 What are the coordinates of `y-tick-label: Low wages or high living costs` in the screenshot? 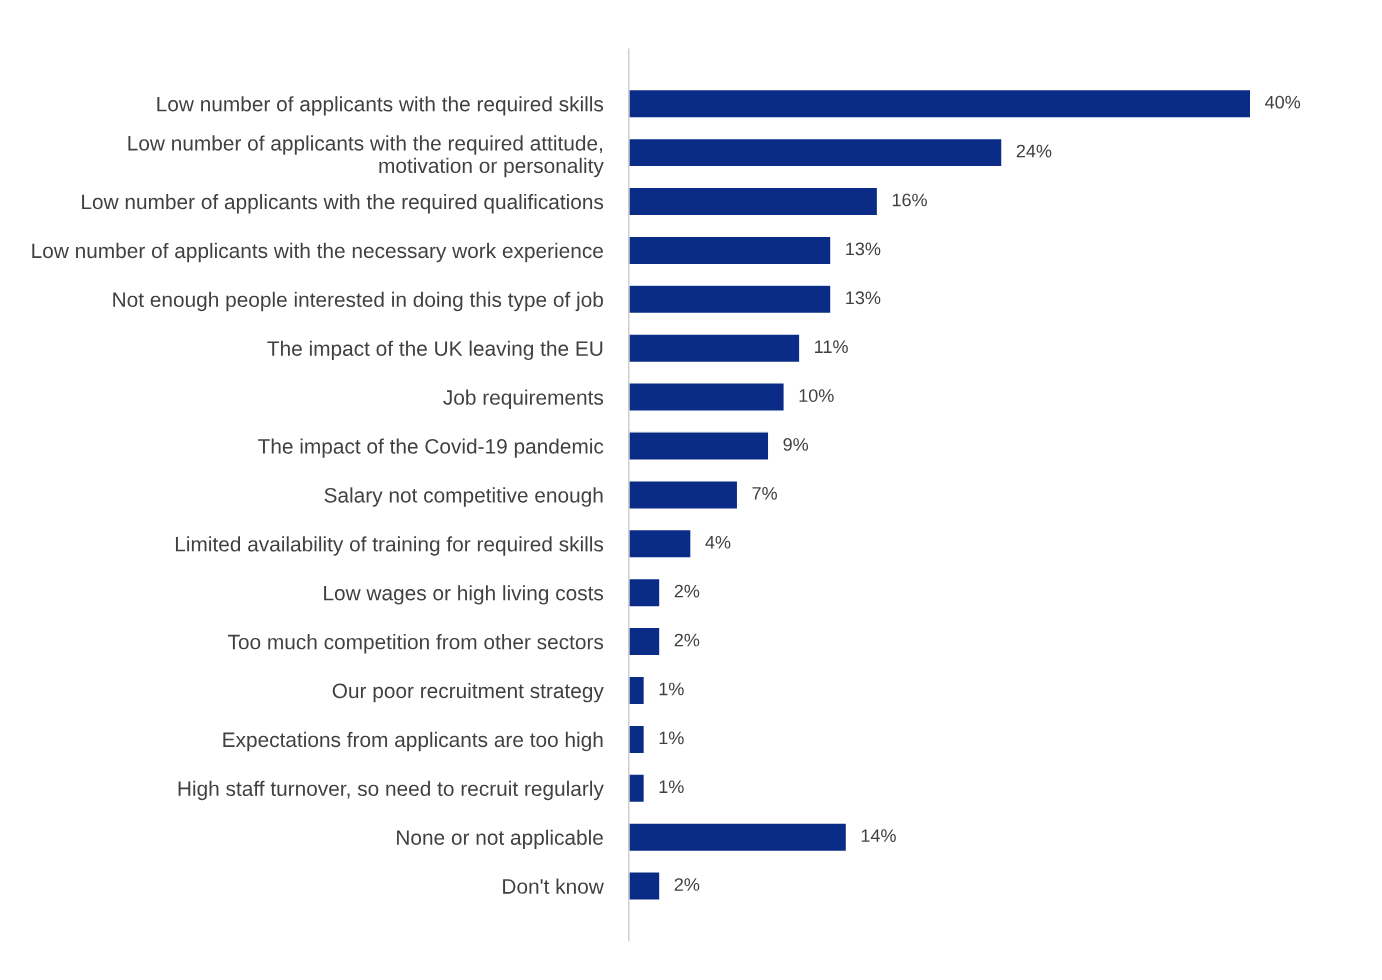 It's located at (464, 595).